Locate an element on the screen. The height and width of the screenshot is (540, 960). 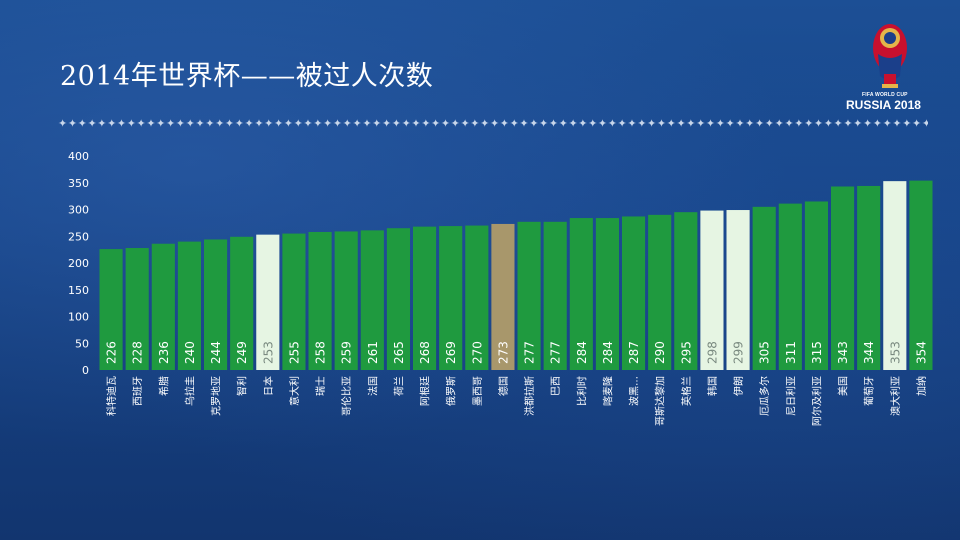
x-tick-label: 加纳 is located at coordinates (921, 386).